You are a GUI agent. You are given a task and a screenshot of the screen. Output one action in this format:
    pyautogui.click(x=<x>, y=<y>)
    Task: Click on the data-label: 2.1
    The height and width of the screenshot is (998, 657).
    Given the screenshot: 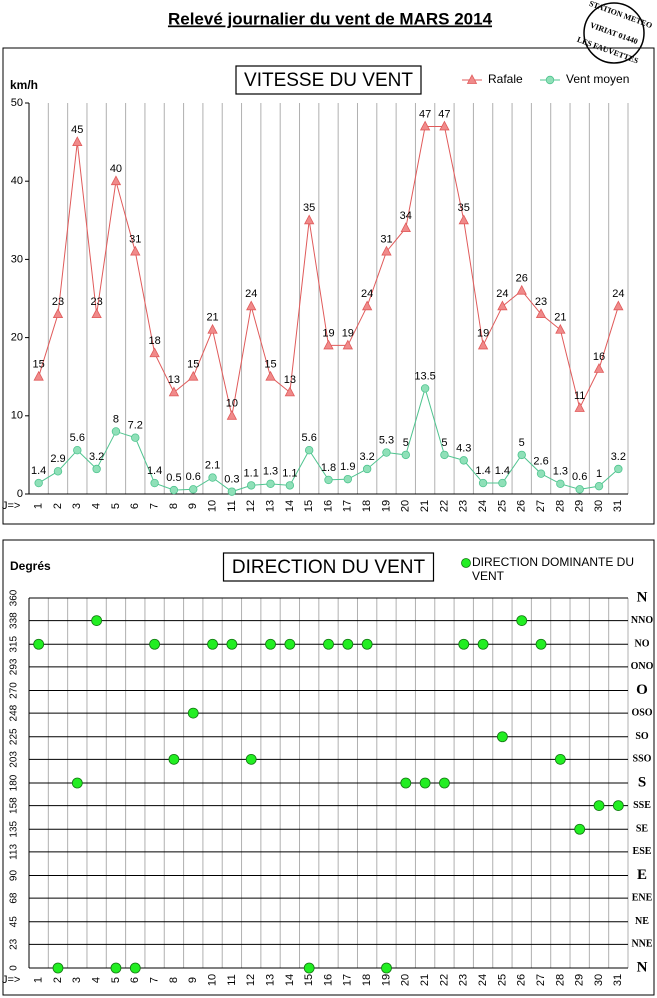 What is the action you would take?
    pyautogui.click(x=212, y=465)
    